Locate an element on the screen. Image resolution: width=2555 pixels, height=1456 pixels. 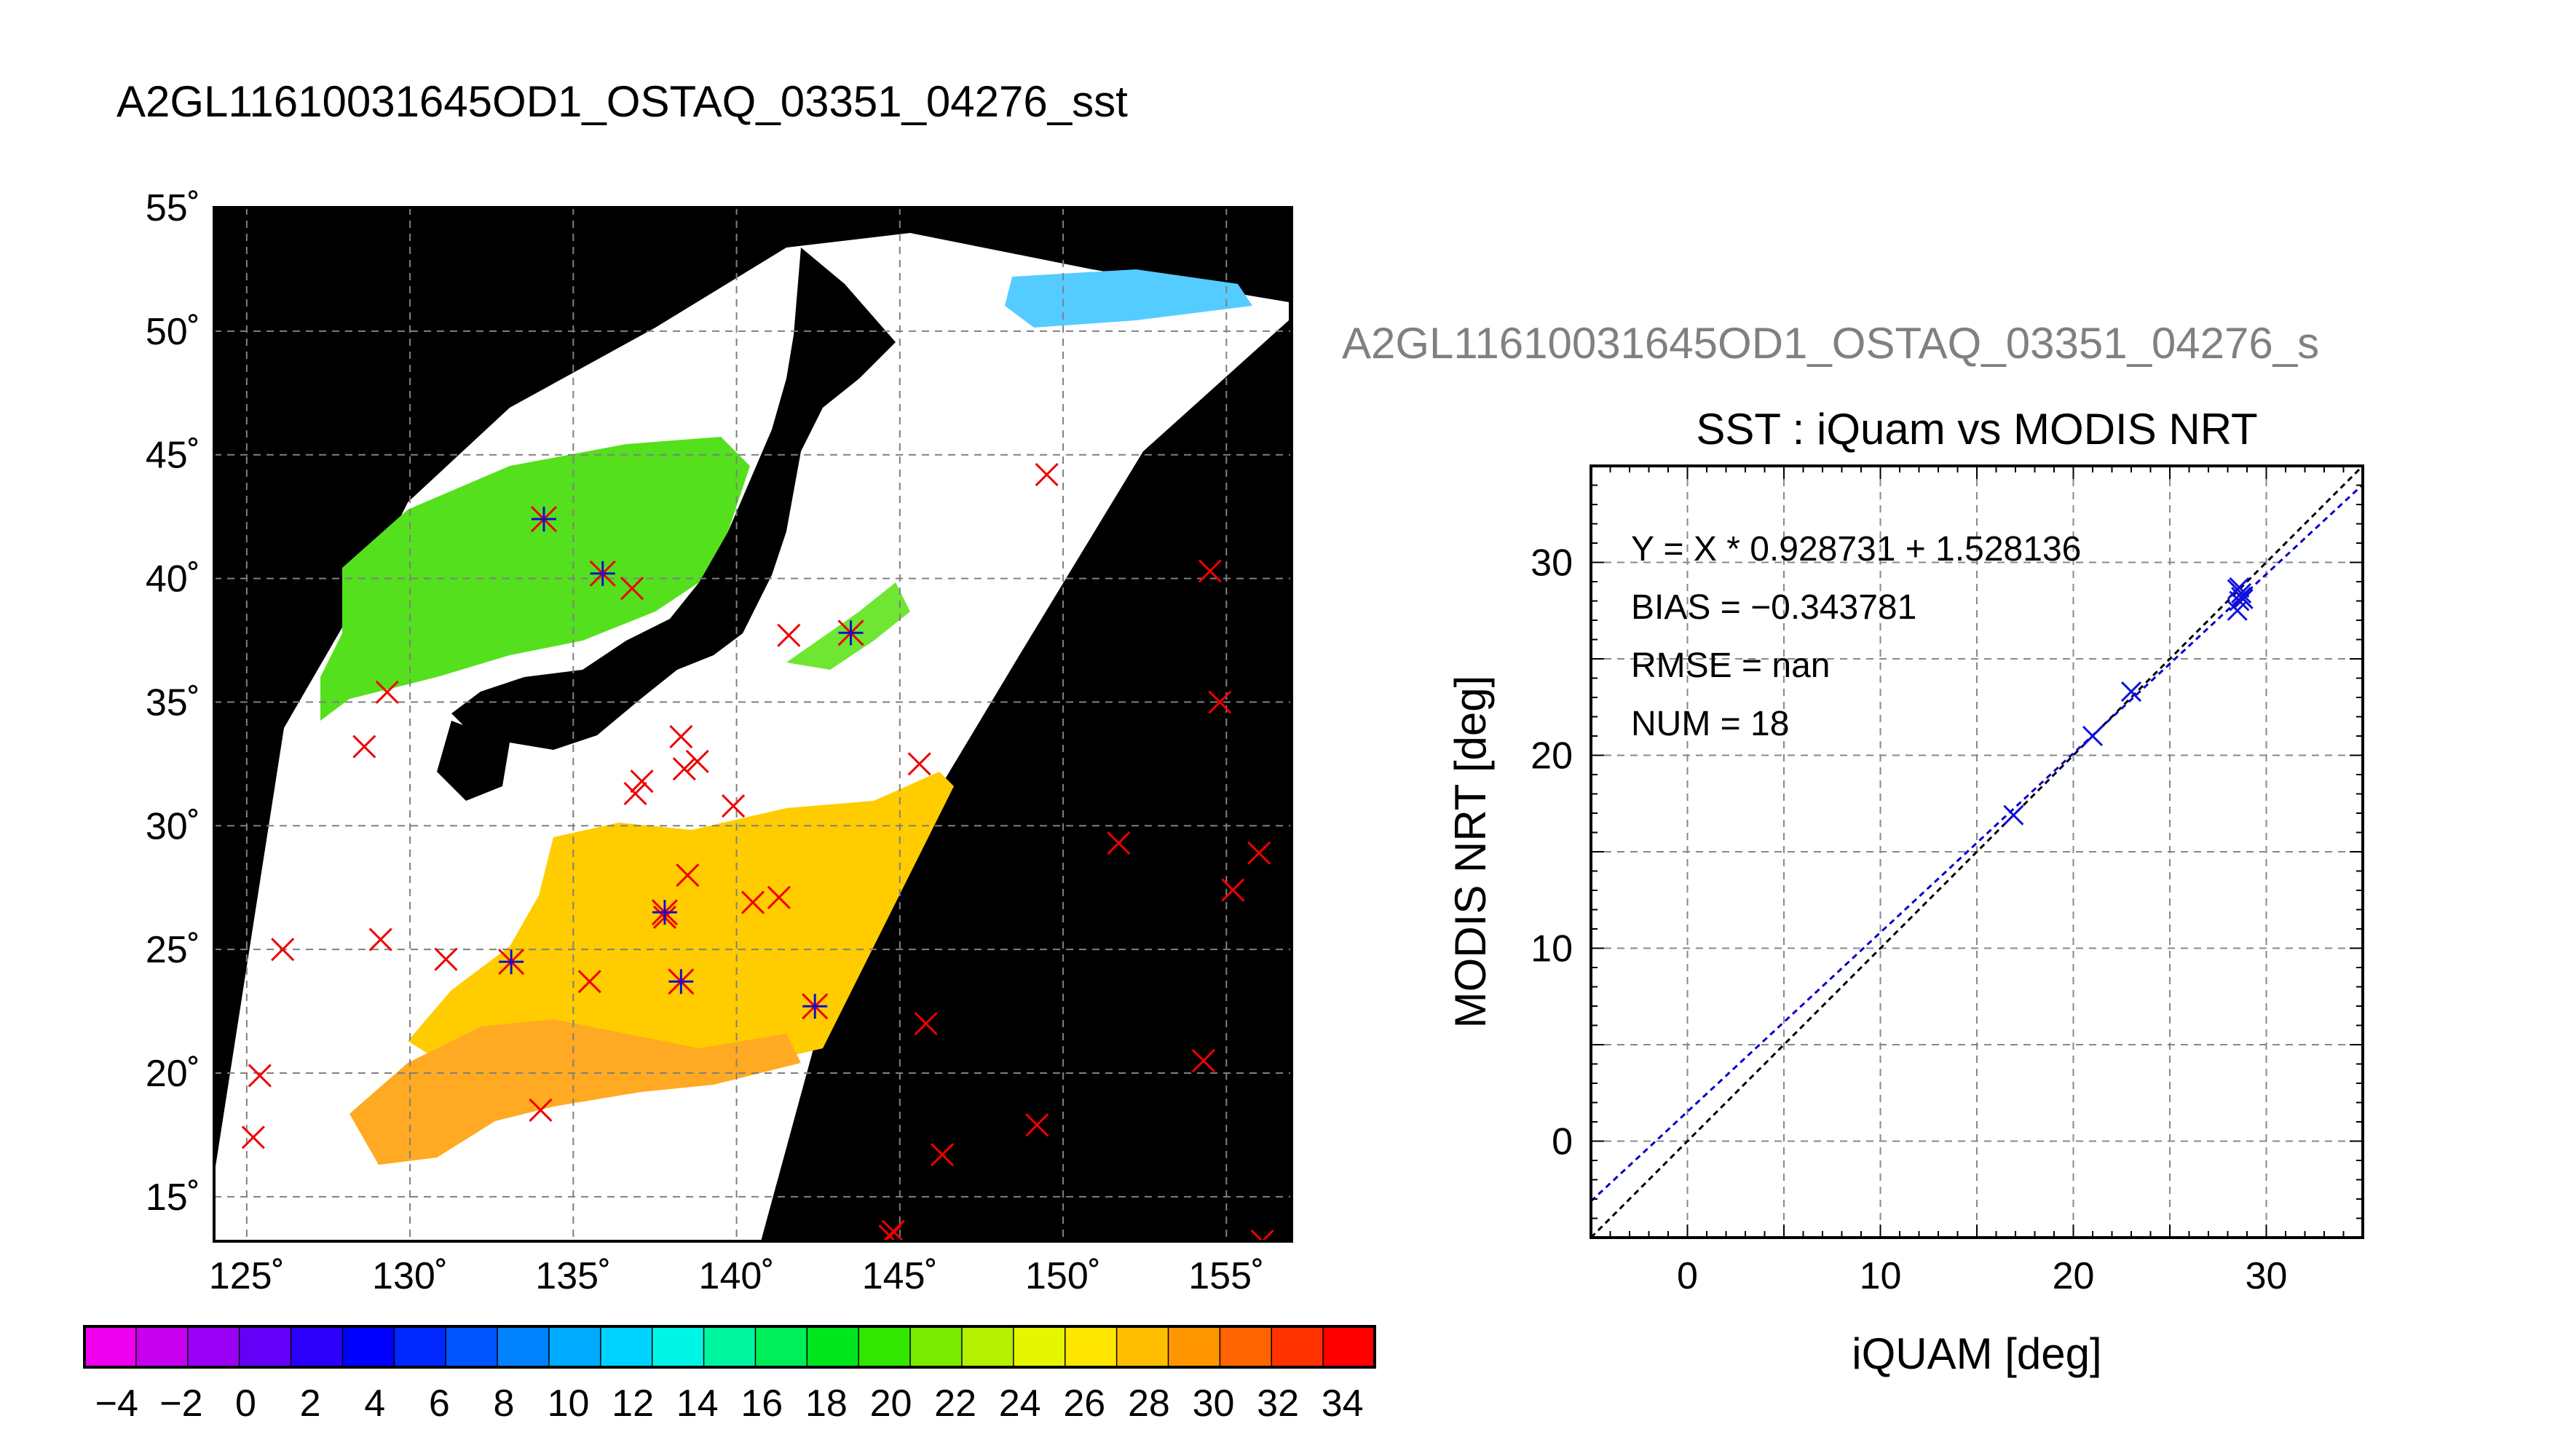
map-lat-label: 30˚ is located at coordinates (173, 826).